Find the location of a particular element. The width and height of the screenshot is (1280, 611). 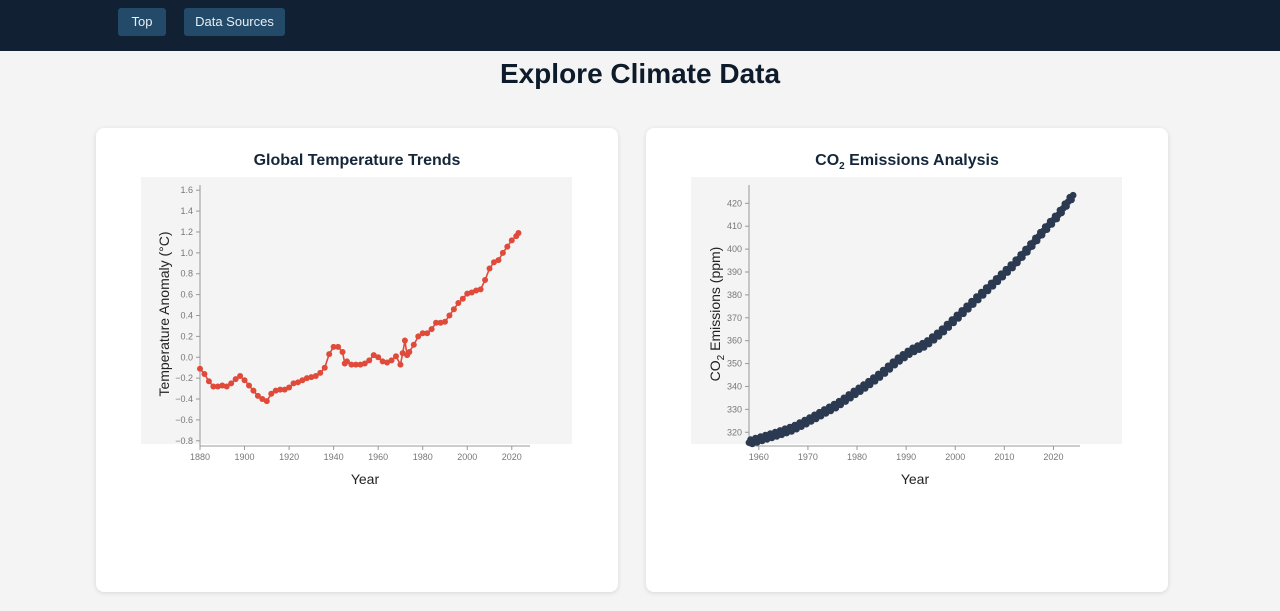

temperature-y-tick-label: −0.4 is located at coordinates (184, 399).